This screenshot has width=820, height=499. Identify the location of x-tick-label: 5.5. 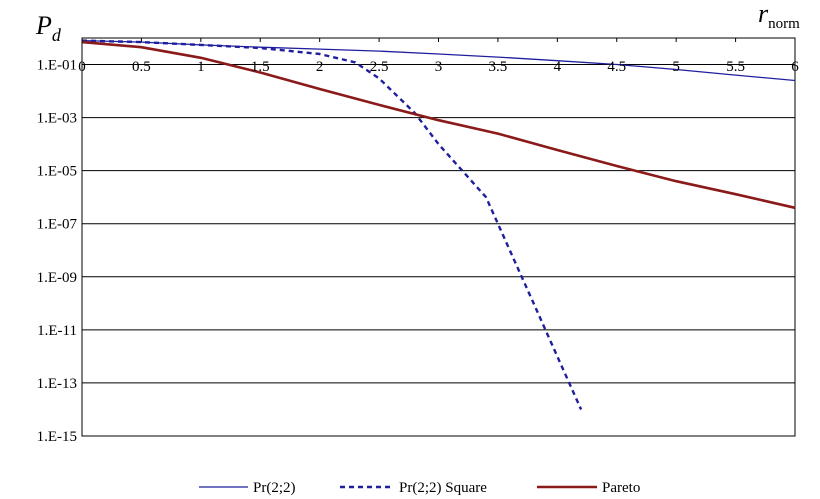
(735, 67).